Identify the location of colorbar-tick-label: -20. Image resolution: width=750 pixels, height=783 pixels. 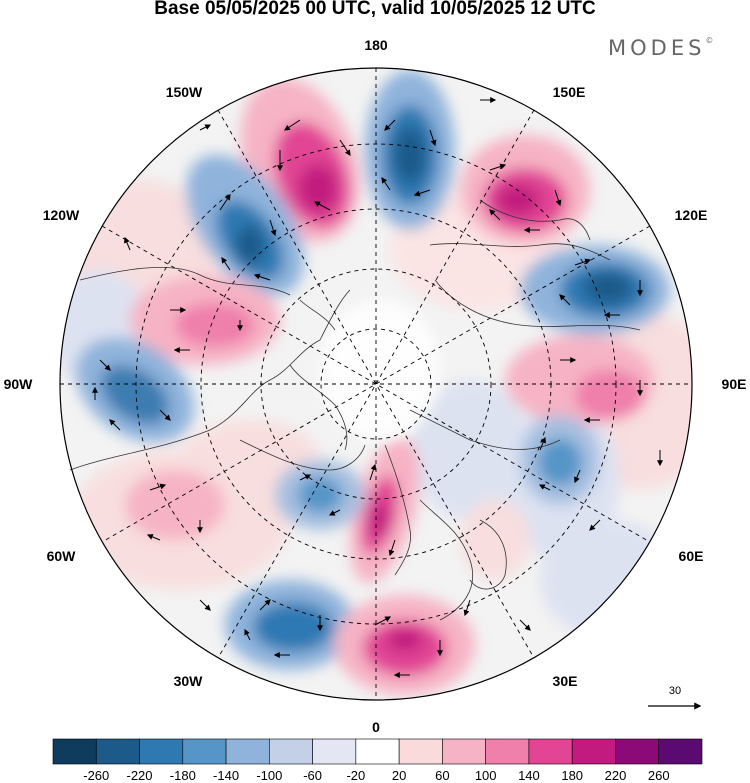
(355, 775).